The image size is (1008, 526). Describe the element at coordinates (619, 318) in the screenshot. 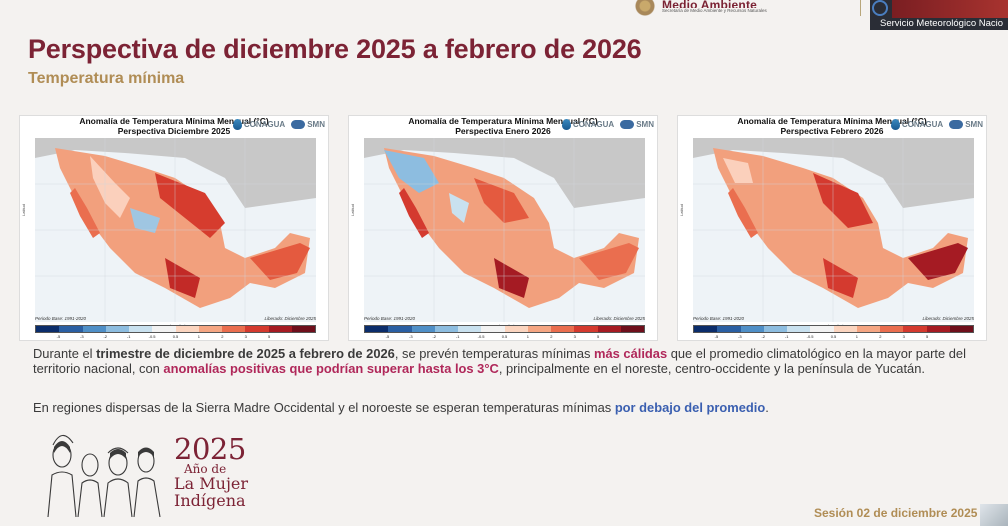

I see `release-label: Liberado: Diciembre 2025` at that location.